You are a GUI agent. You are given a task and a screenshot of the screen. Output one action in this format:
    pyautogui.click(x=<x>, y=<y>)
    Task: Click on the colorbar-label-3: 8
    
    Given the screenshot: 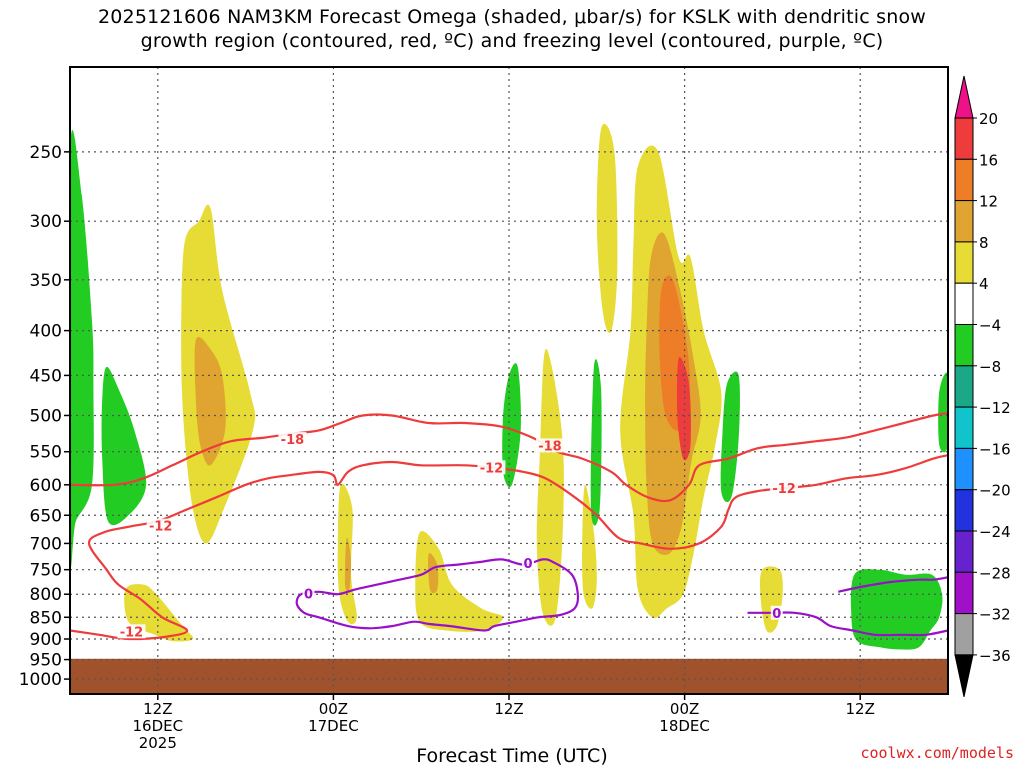 What is the action you would take?
    pyautogui.click(x=984, y=243)
    